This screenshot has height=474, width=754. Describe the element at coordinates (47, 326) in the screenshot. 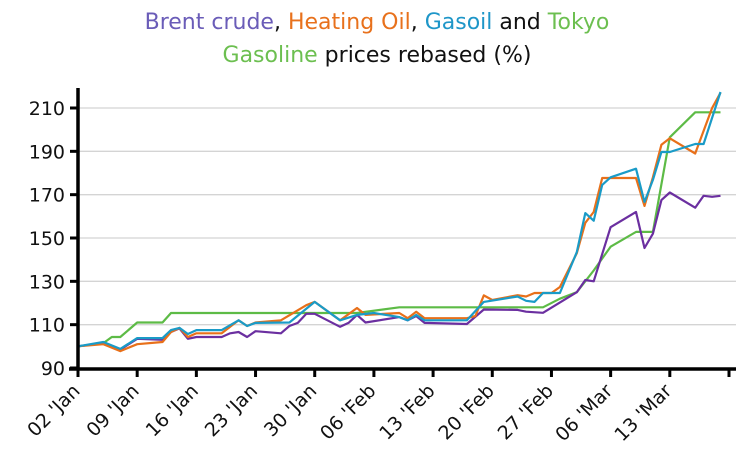

I see `y-tick-label: 110` at that location.